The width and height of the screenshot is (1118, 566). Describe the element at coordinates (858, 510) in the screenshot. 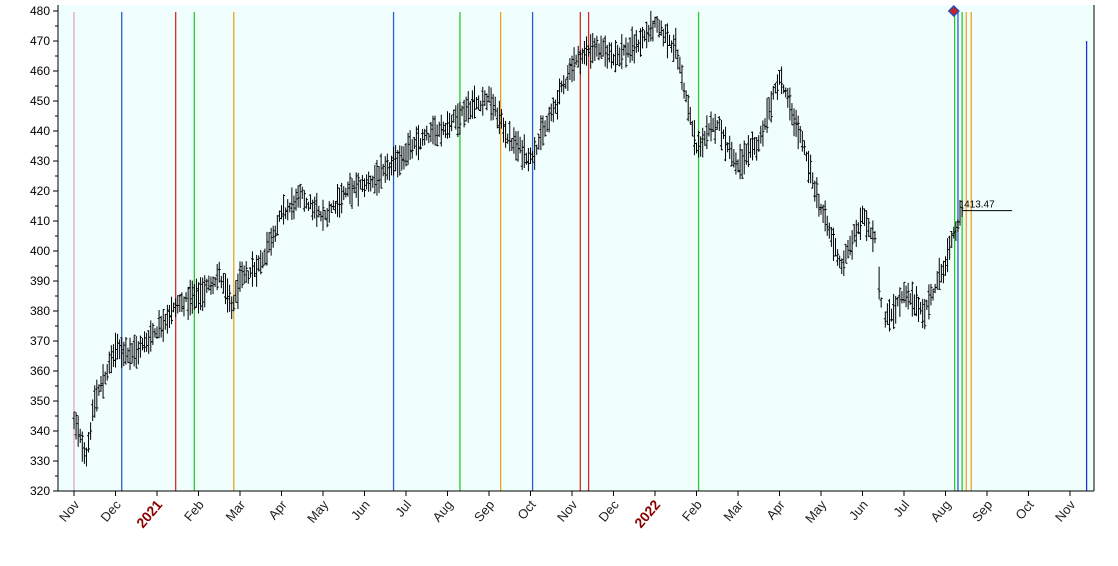

I see `x-tick-label: Jun` at that location.